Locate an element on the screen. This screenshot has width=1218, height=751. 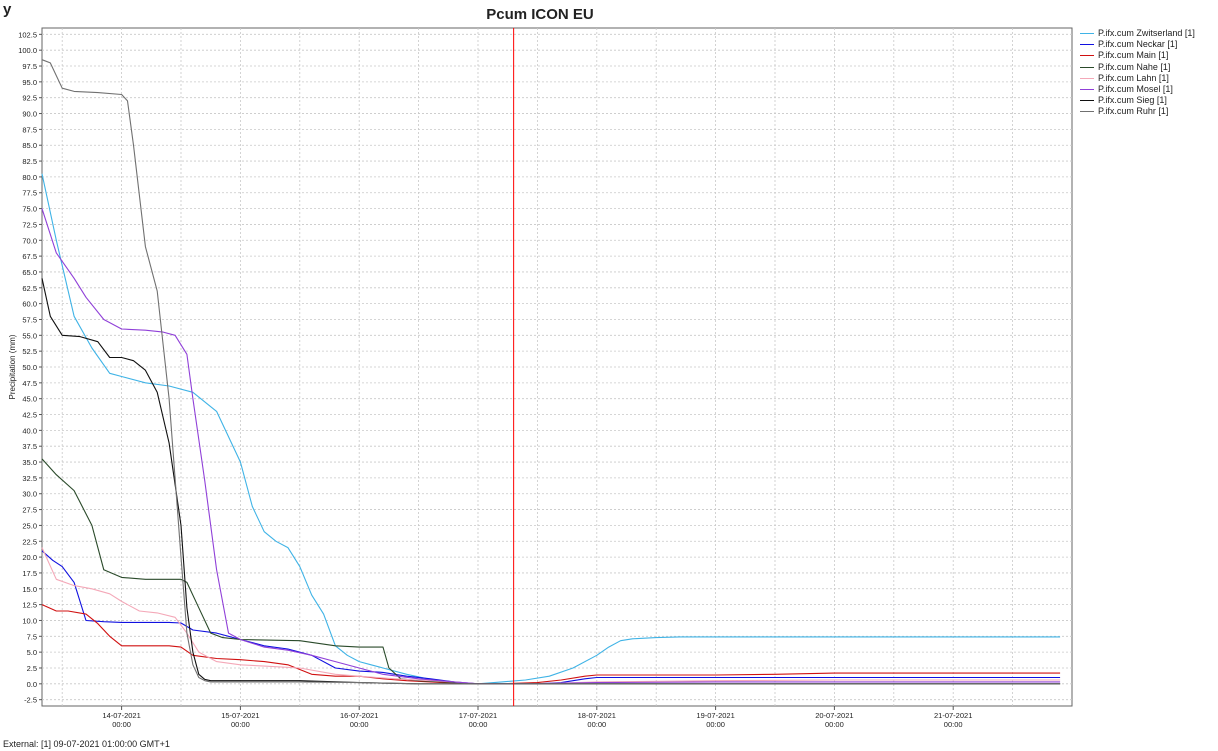
y-tick-label: 22.5 is located at coordinates (29, 541).